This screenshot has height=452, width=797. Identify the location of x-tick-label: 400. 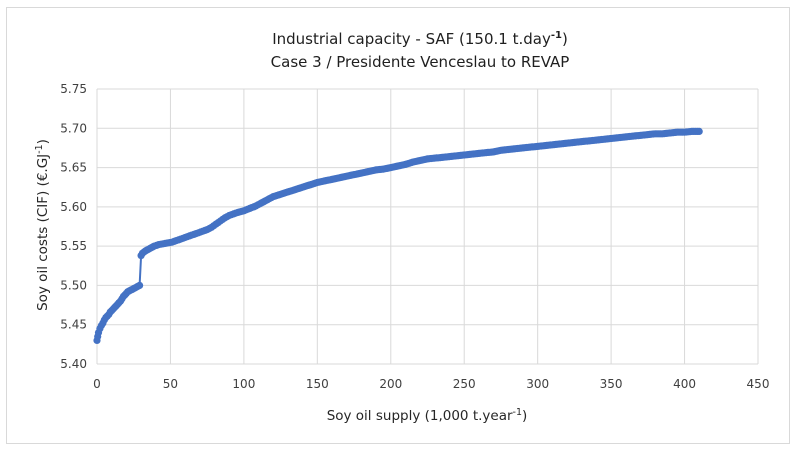
(684, 384).